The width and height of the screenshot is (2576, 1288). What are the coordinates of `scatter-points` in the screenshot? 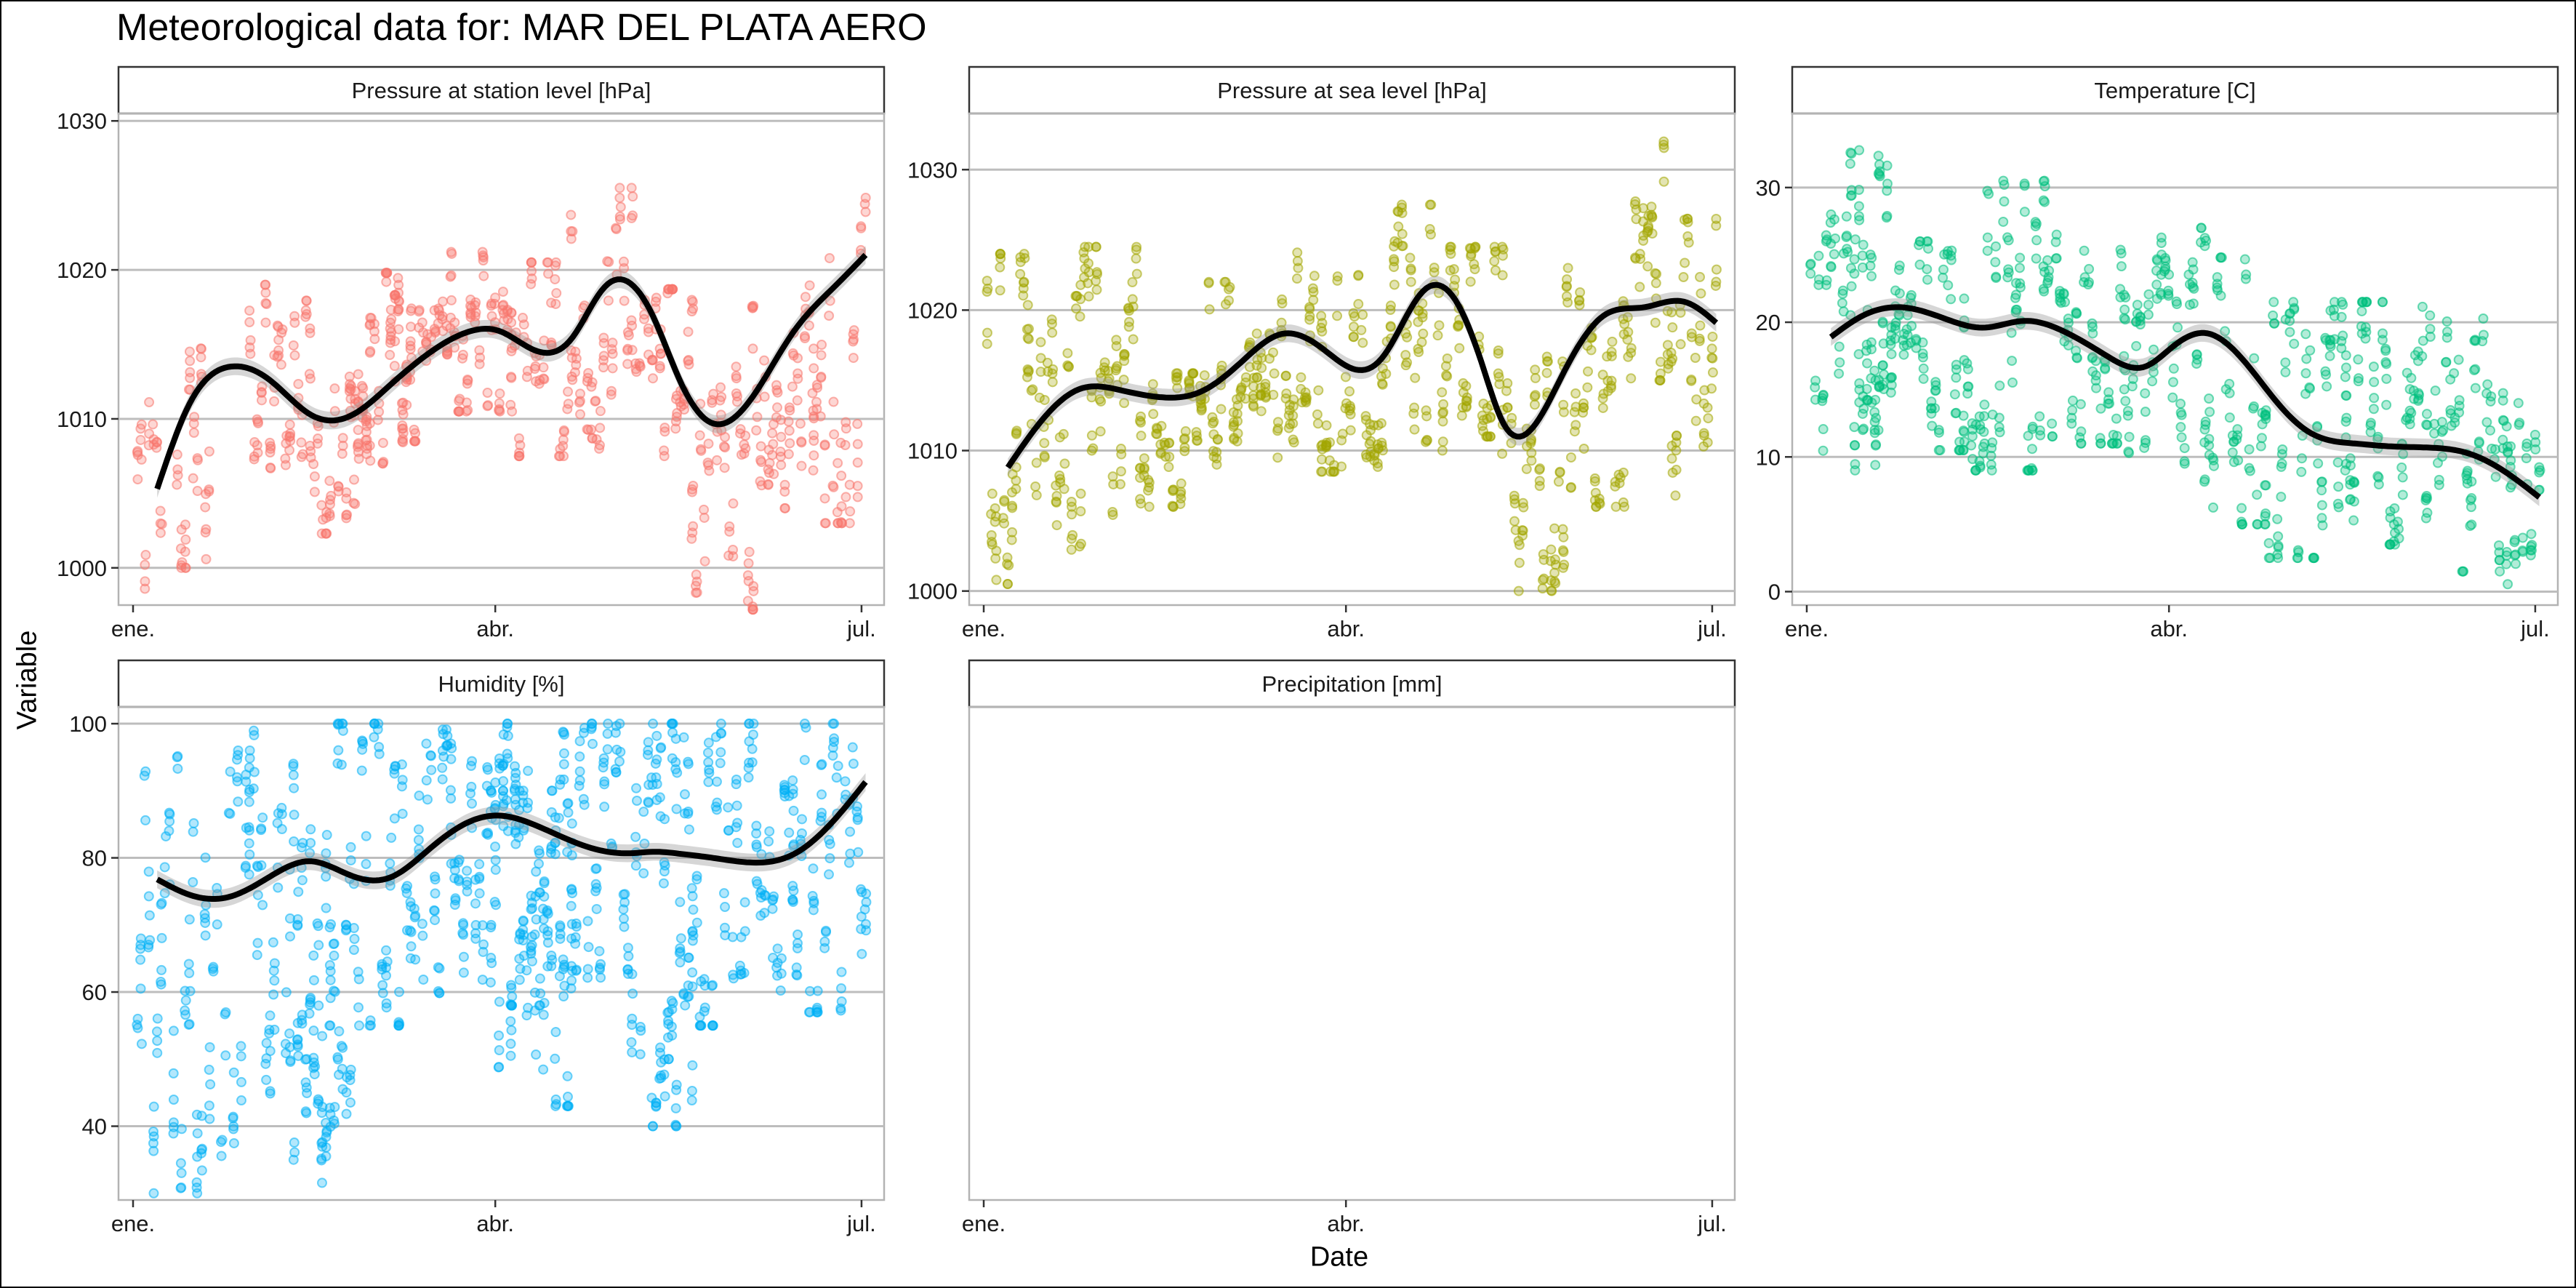 It's located at (502, 959).